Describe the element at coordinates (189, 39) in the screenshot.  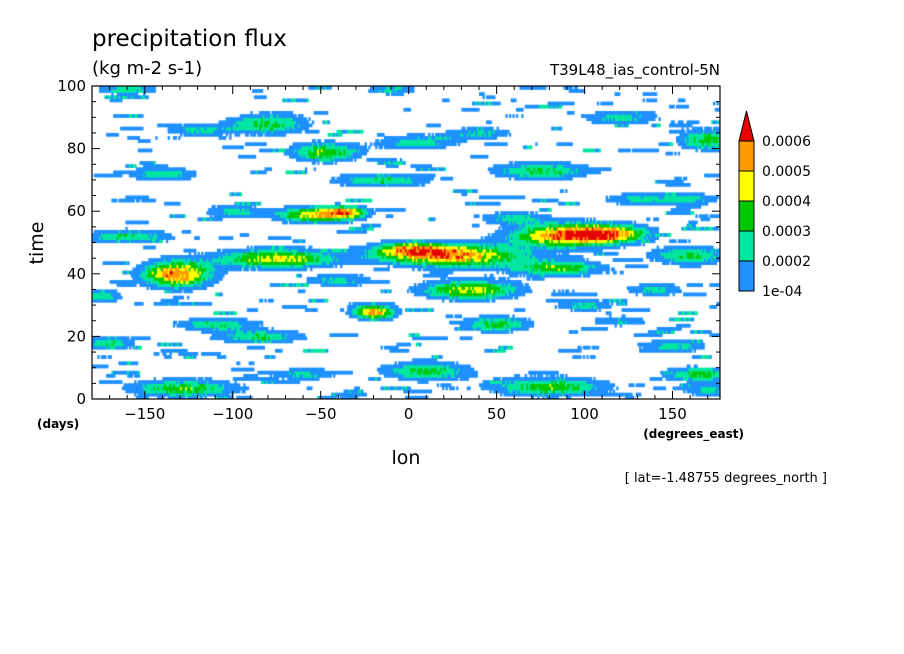
I see `chart-title: precipitation flux` at that location.